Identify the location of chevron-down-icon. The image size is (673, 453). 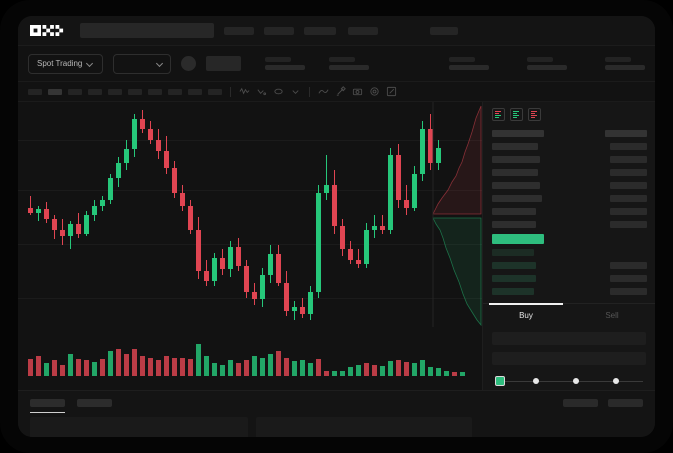
(160, 63).